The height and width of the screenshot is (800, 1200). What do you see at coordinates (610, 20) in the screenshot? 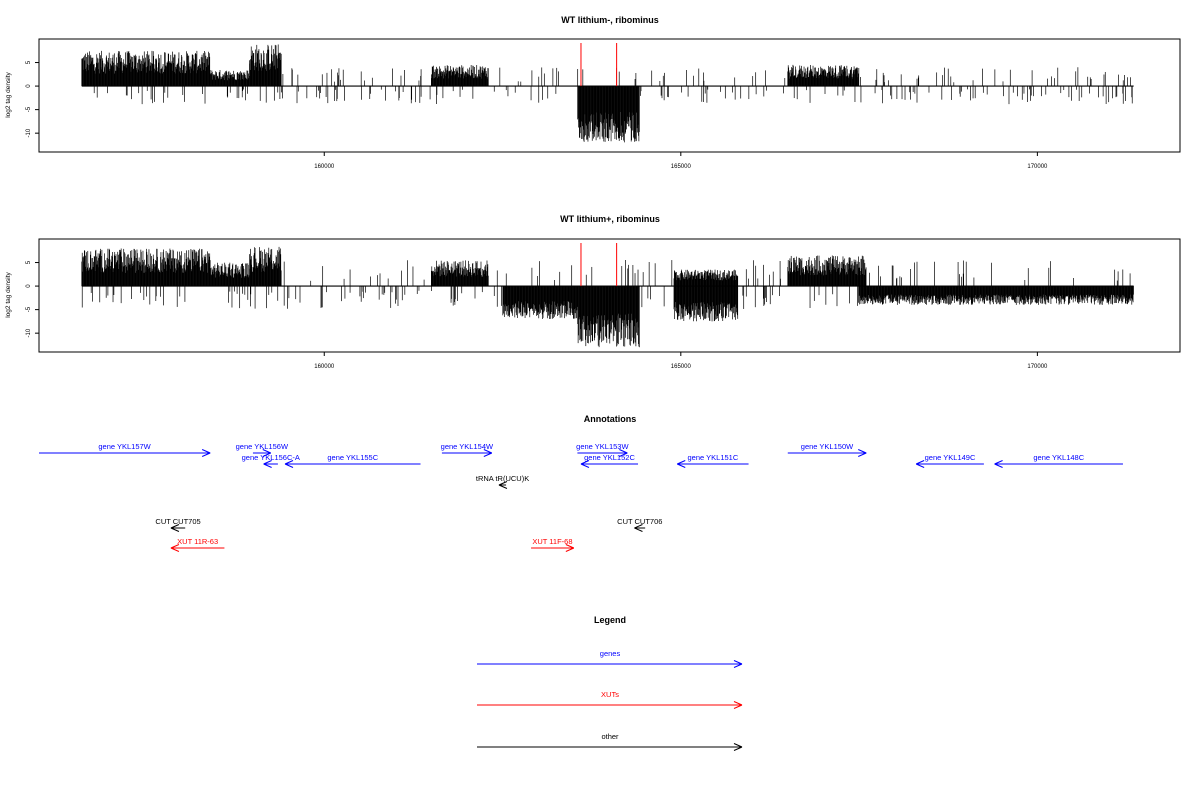
I see `panel-title: WT lithium-, ribominus` at bounding box center [610, 20].